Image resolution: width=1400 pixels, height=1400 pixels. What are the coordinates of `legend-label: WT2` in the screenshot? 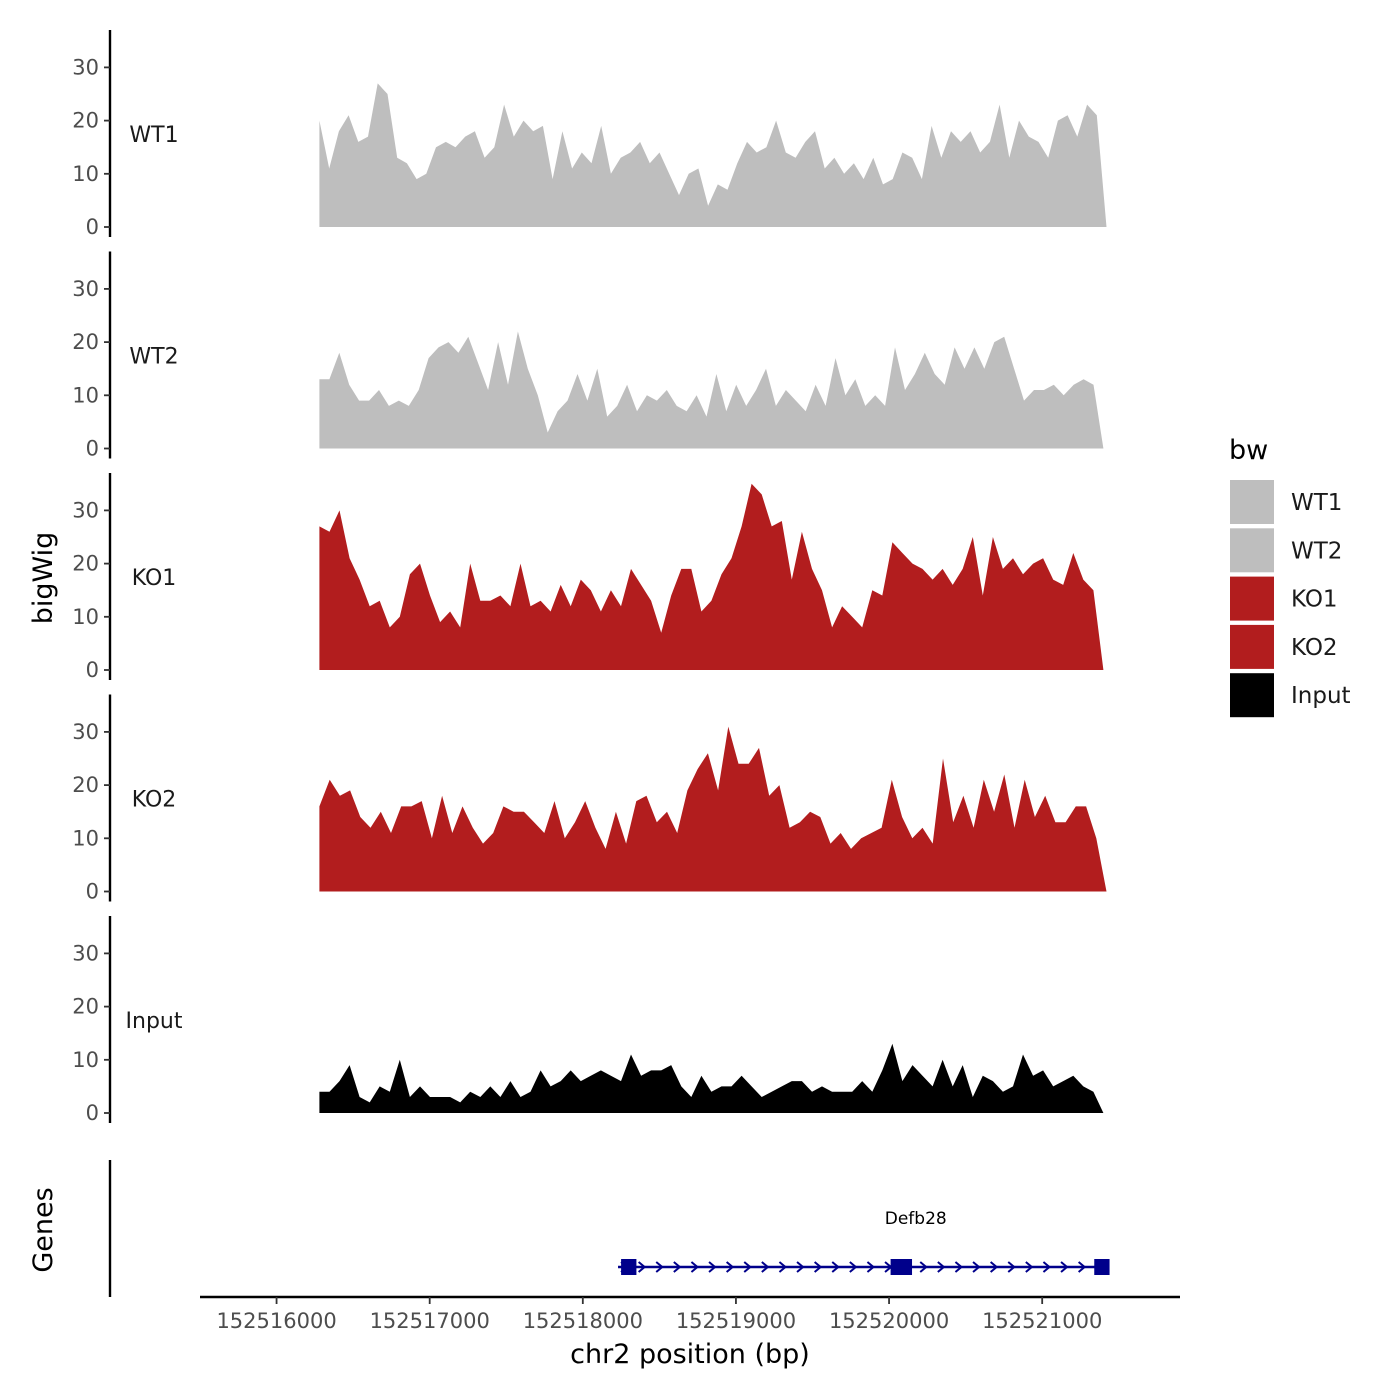 It's located at (1316, 551).